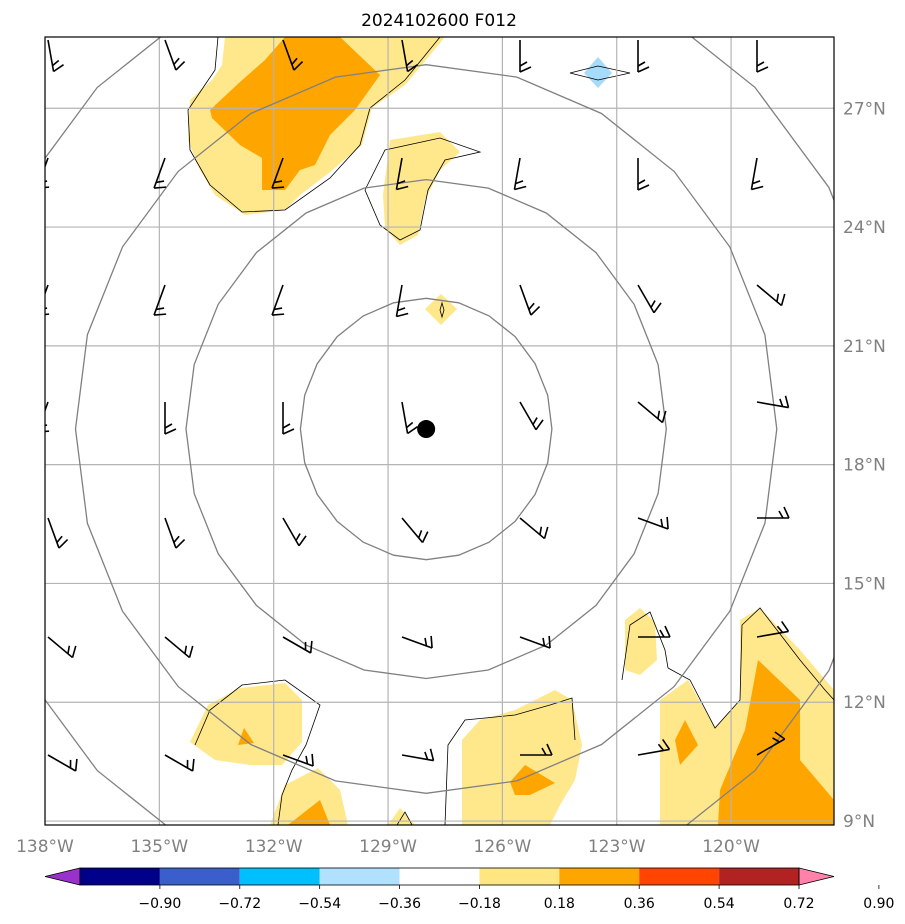 This screenshot has height=924, width=905. I want to click on longitude-tick-label: 138°W, so click(45, 847).